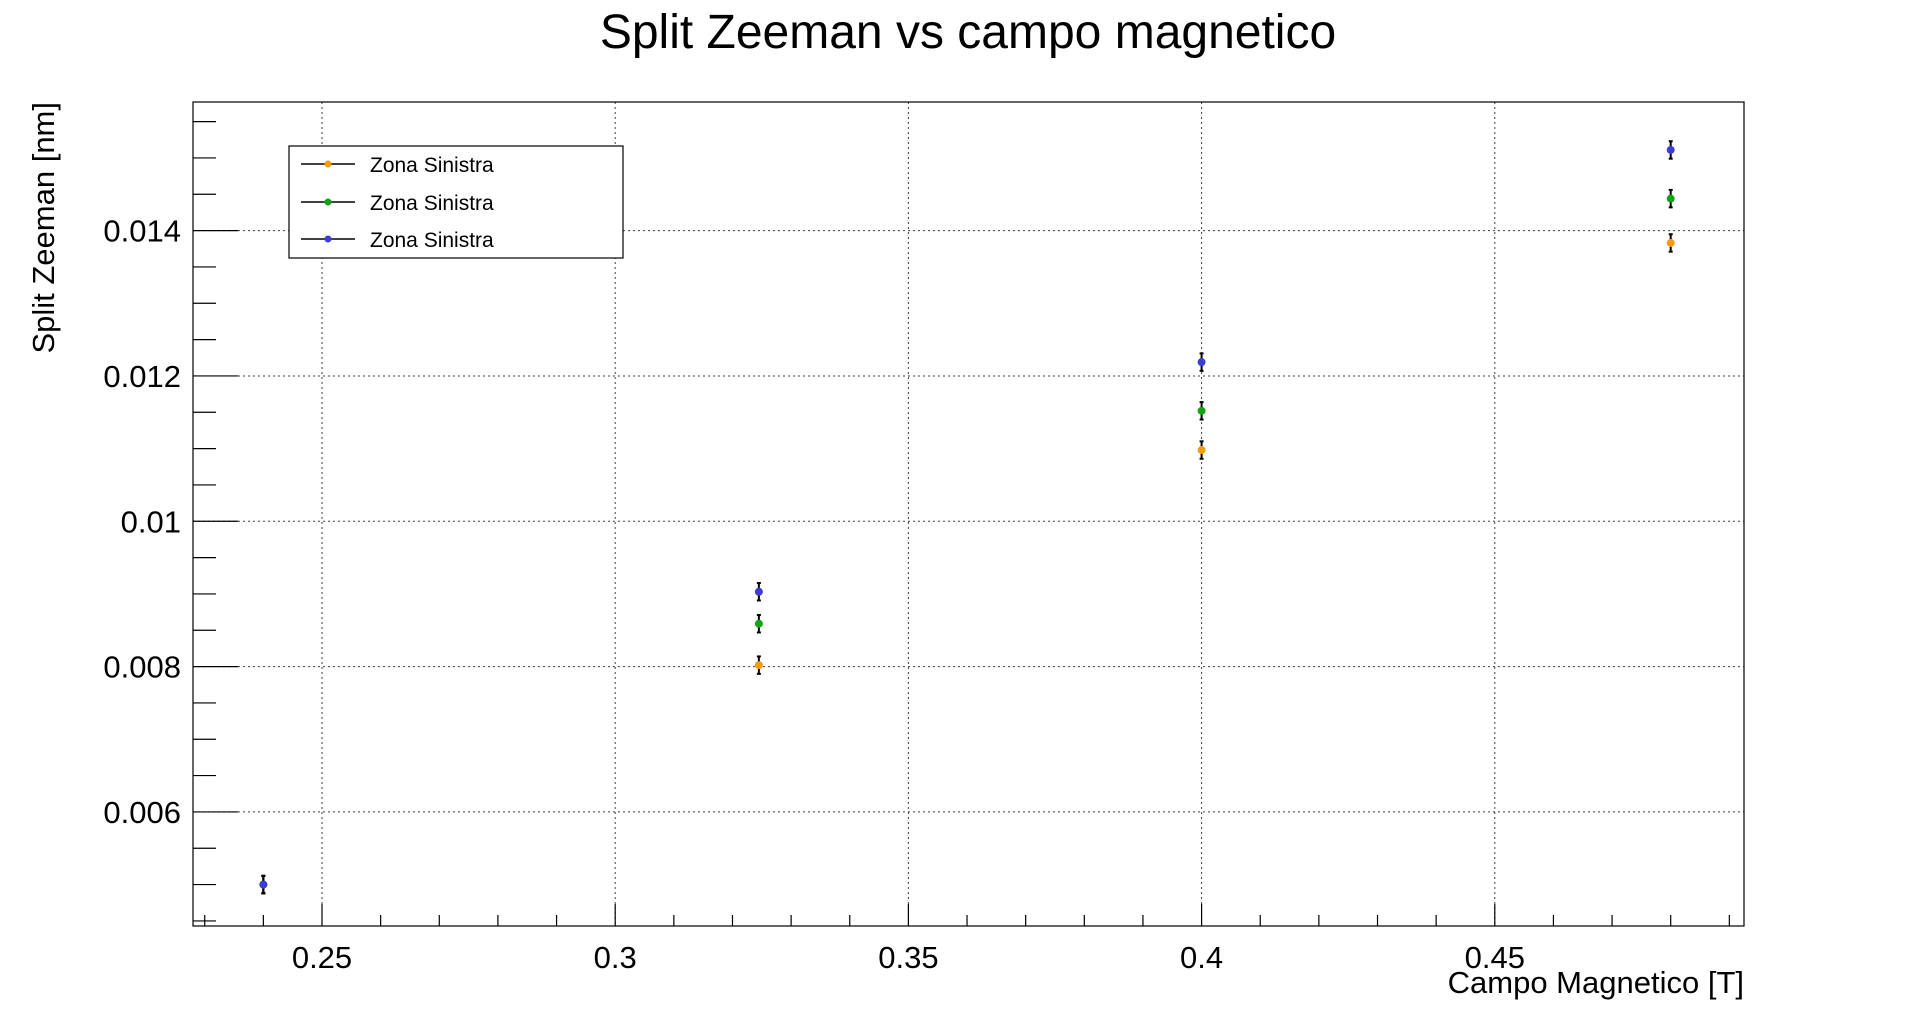 The height and width of the screenshot is (1019, 1918). Describe the element at coordinates (1495, 957) in the screenshot. I see `x-tick-label: 0.45` at that location.